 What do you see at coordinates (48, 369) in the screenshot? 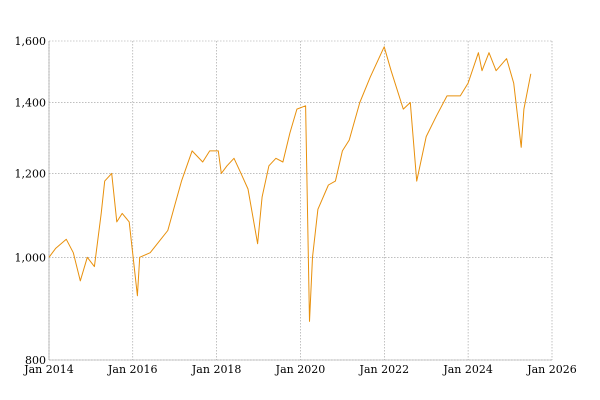
I see `x-tick-label: Jan 2014` at bounding box center [48, 369].